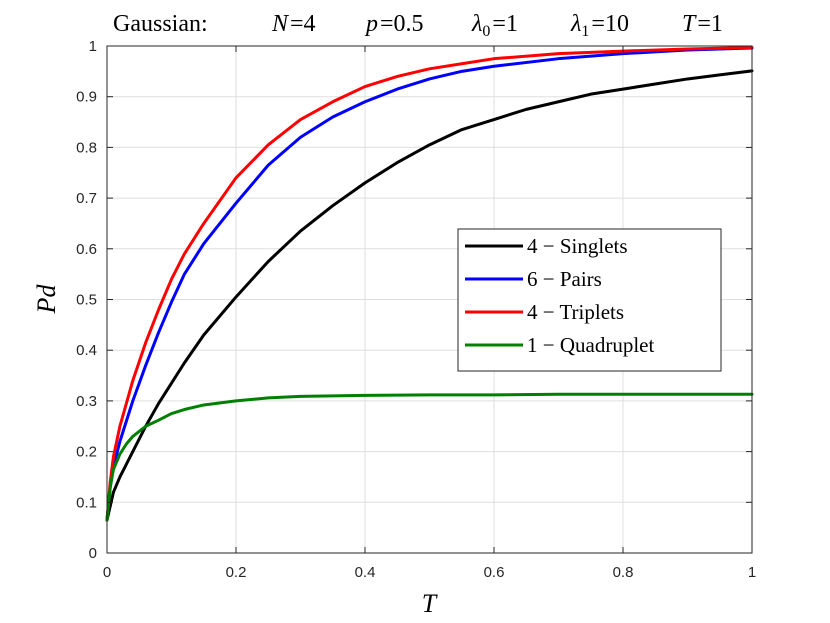 The image size is (830, 623). What do you see at coordinates (160, 24) in the screenshot?
I see `title-prefix: Gaussian:` at bounding box center [160, 24].